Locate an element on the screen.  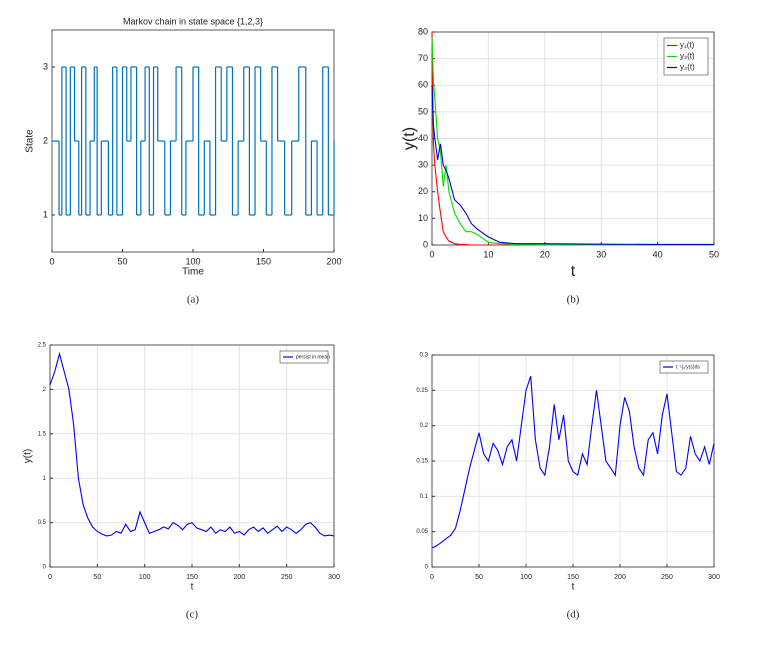
legend-label: t⁻¹∫₀ᵗy(s)ds is located at coordinates (688, 367).